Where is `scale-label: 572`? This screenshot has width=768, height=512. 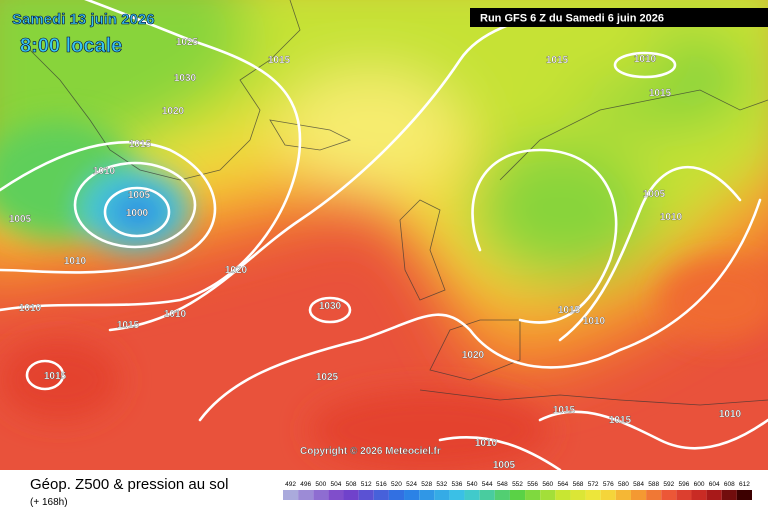
scale-label: 572 is located at coordinates (593, 484).